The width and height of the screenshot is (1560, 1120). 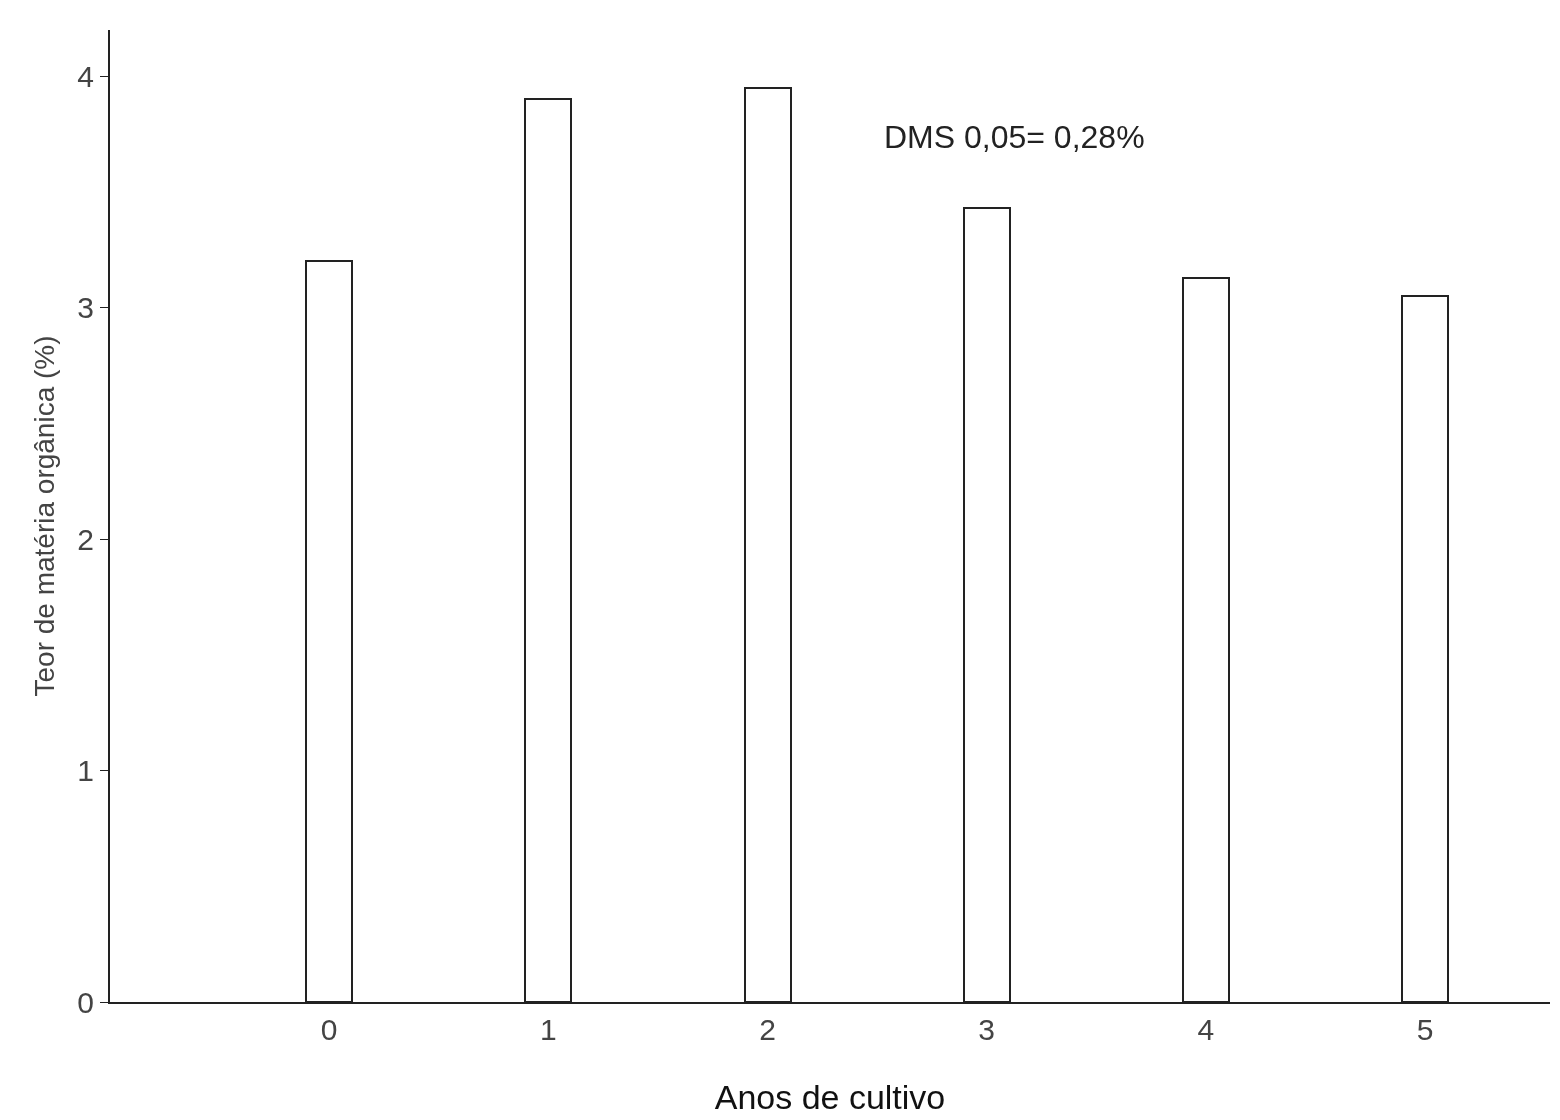 I want to click on x-tick-label: 0, so click(x=329, y=1029).